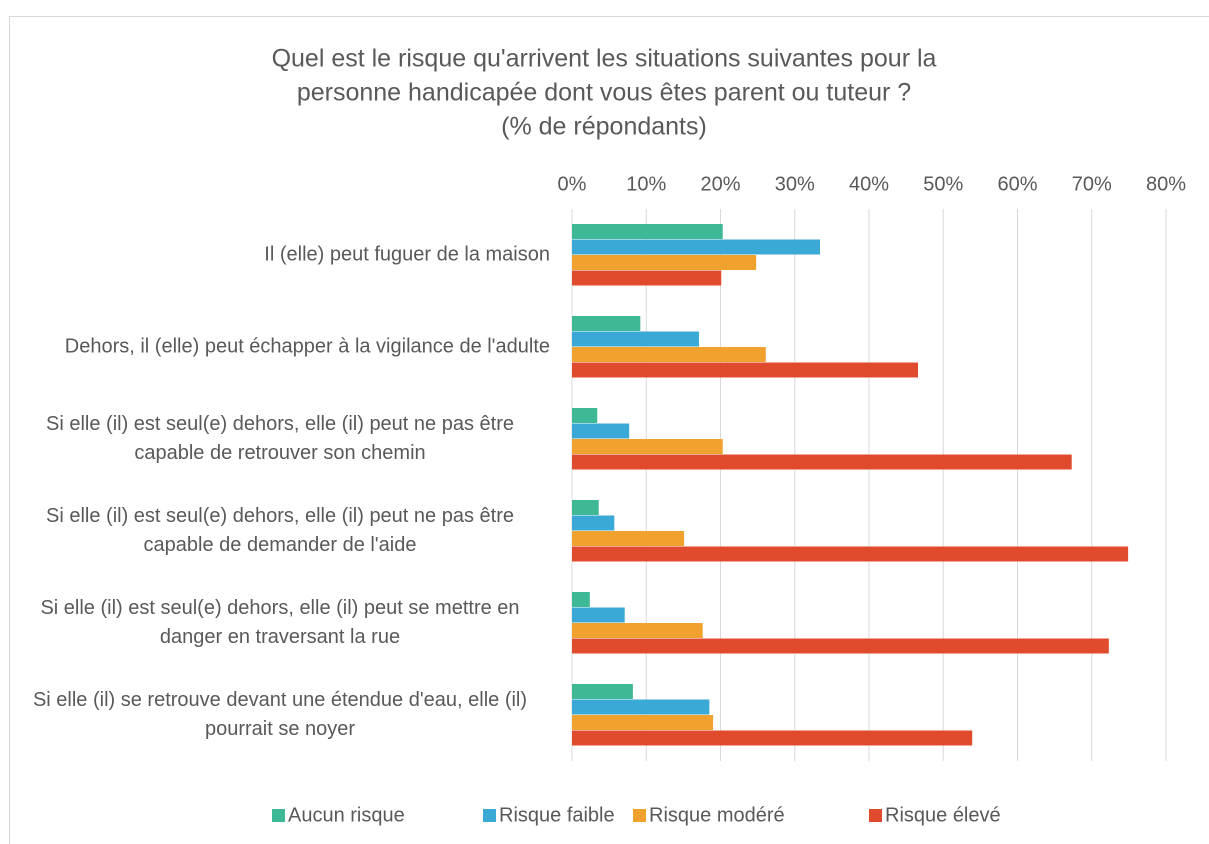 This screenshot has width=1209, height=844. What do you see at coordinates (869, 184) in the screenshot?
I see `x-tick-label: 40%` at bounding box center [869, 184].